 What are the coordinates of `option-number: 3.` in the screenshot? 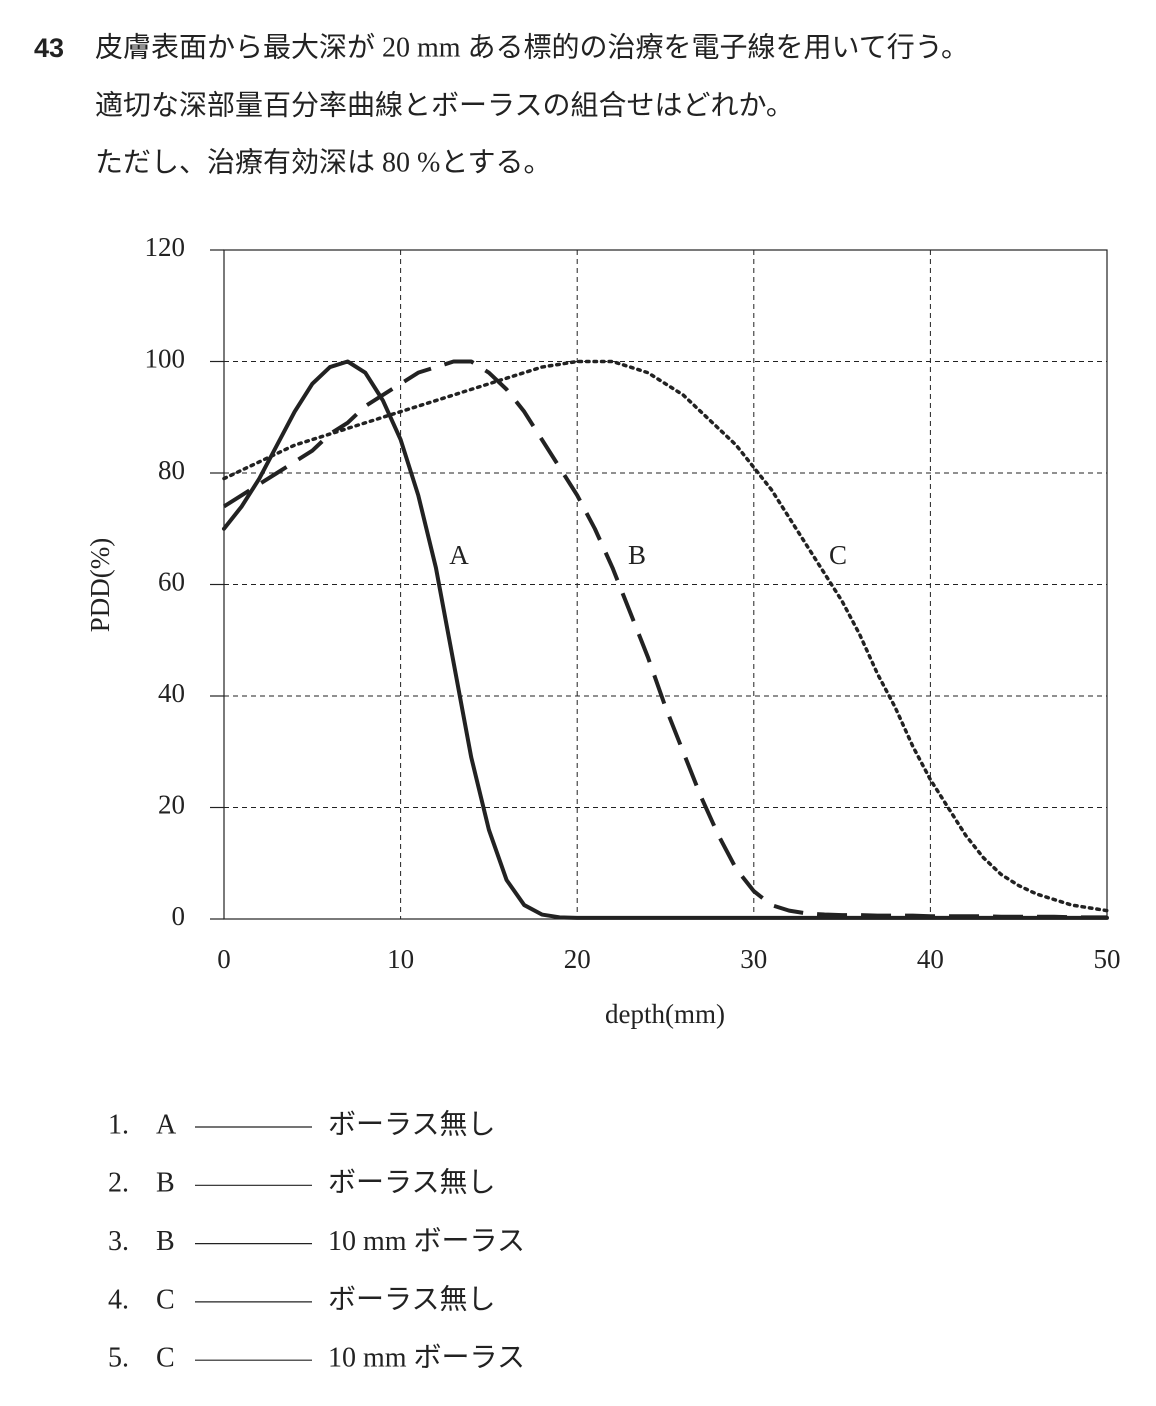 It's located at (118, 1241).